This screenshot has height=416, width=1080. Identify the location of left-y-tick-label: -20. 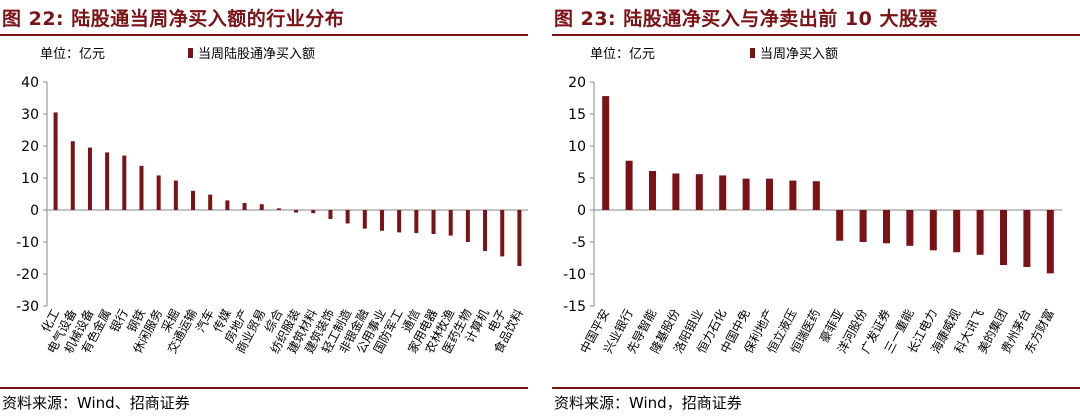
(27, 275).